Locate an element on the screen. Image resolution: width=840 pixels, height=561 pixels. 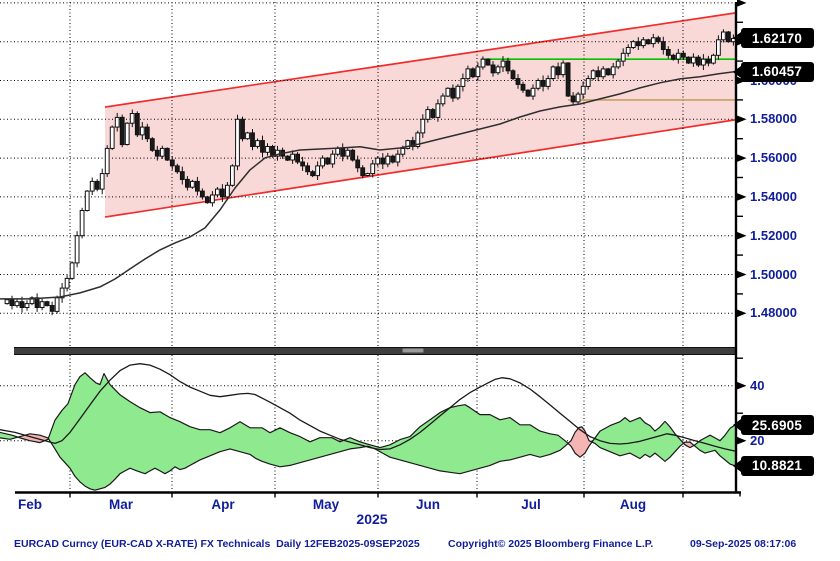
x-axis-month-label: Aug is located at coordinates (633, 504).